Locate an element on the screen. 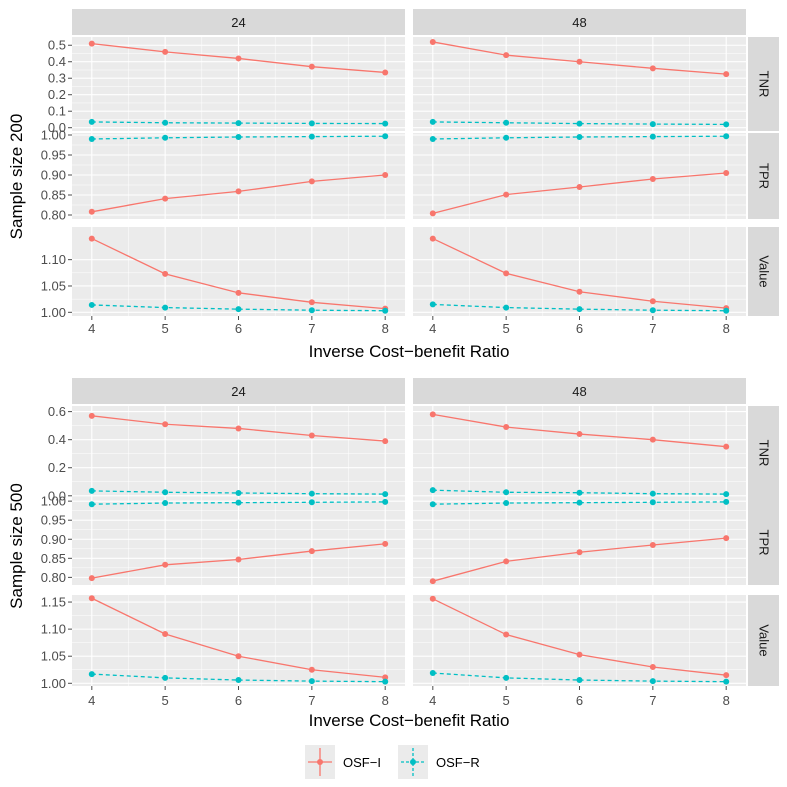 The width and height of the screenshot is (787, 787). legend-label: OSF−I is located at coordinates (362, 762).